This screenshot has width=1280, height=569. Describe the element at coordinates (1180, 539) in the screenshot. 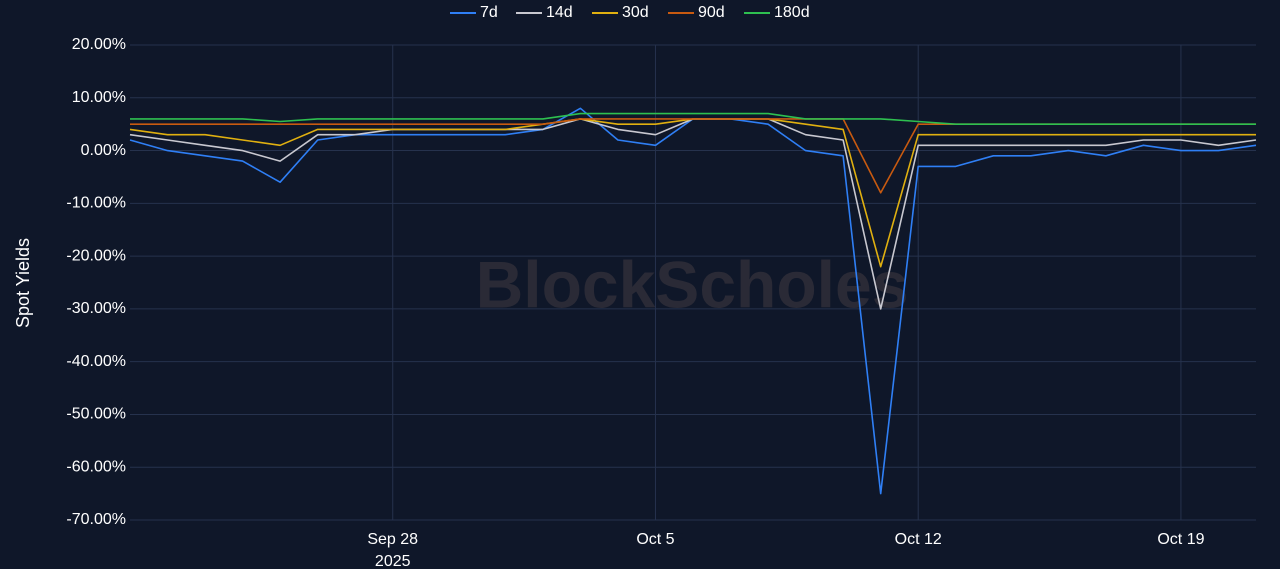

I see `x-tick-label: Oct 19` at that location.